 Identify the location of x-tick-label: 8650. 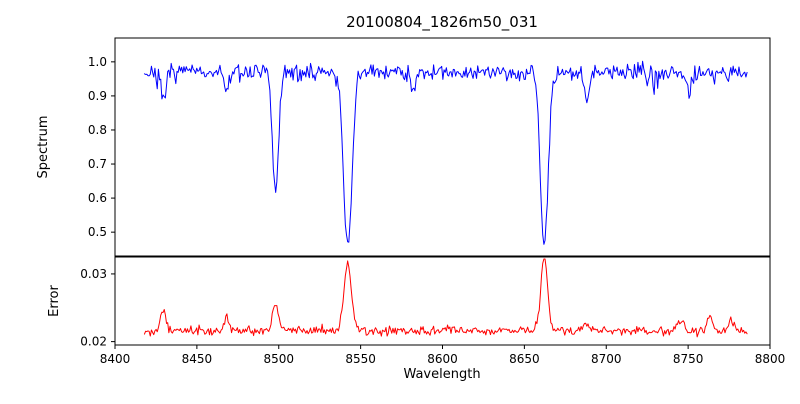
(524, 359).